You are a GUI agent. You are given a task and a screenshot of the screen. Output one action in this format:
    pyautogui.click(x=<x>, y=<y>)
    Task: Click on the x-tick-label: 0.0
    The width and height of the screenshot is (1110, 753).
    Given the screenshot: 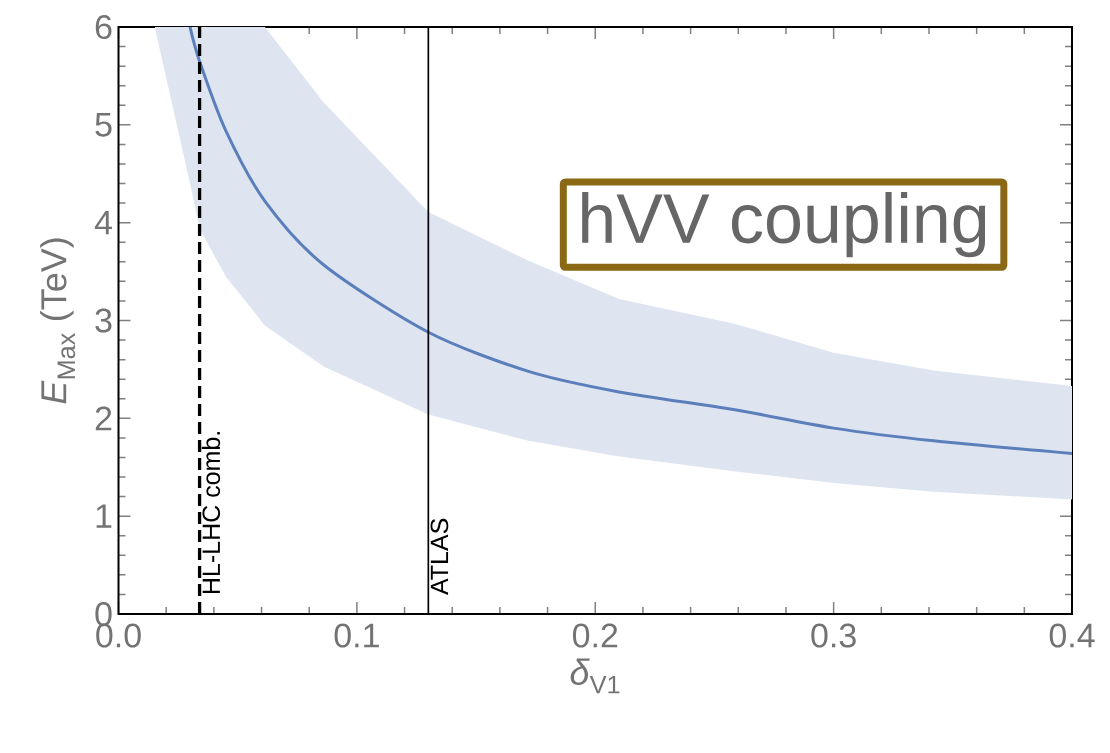 What is the action you would take?
    pyautogui.click(x=118, y=635)
    